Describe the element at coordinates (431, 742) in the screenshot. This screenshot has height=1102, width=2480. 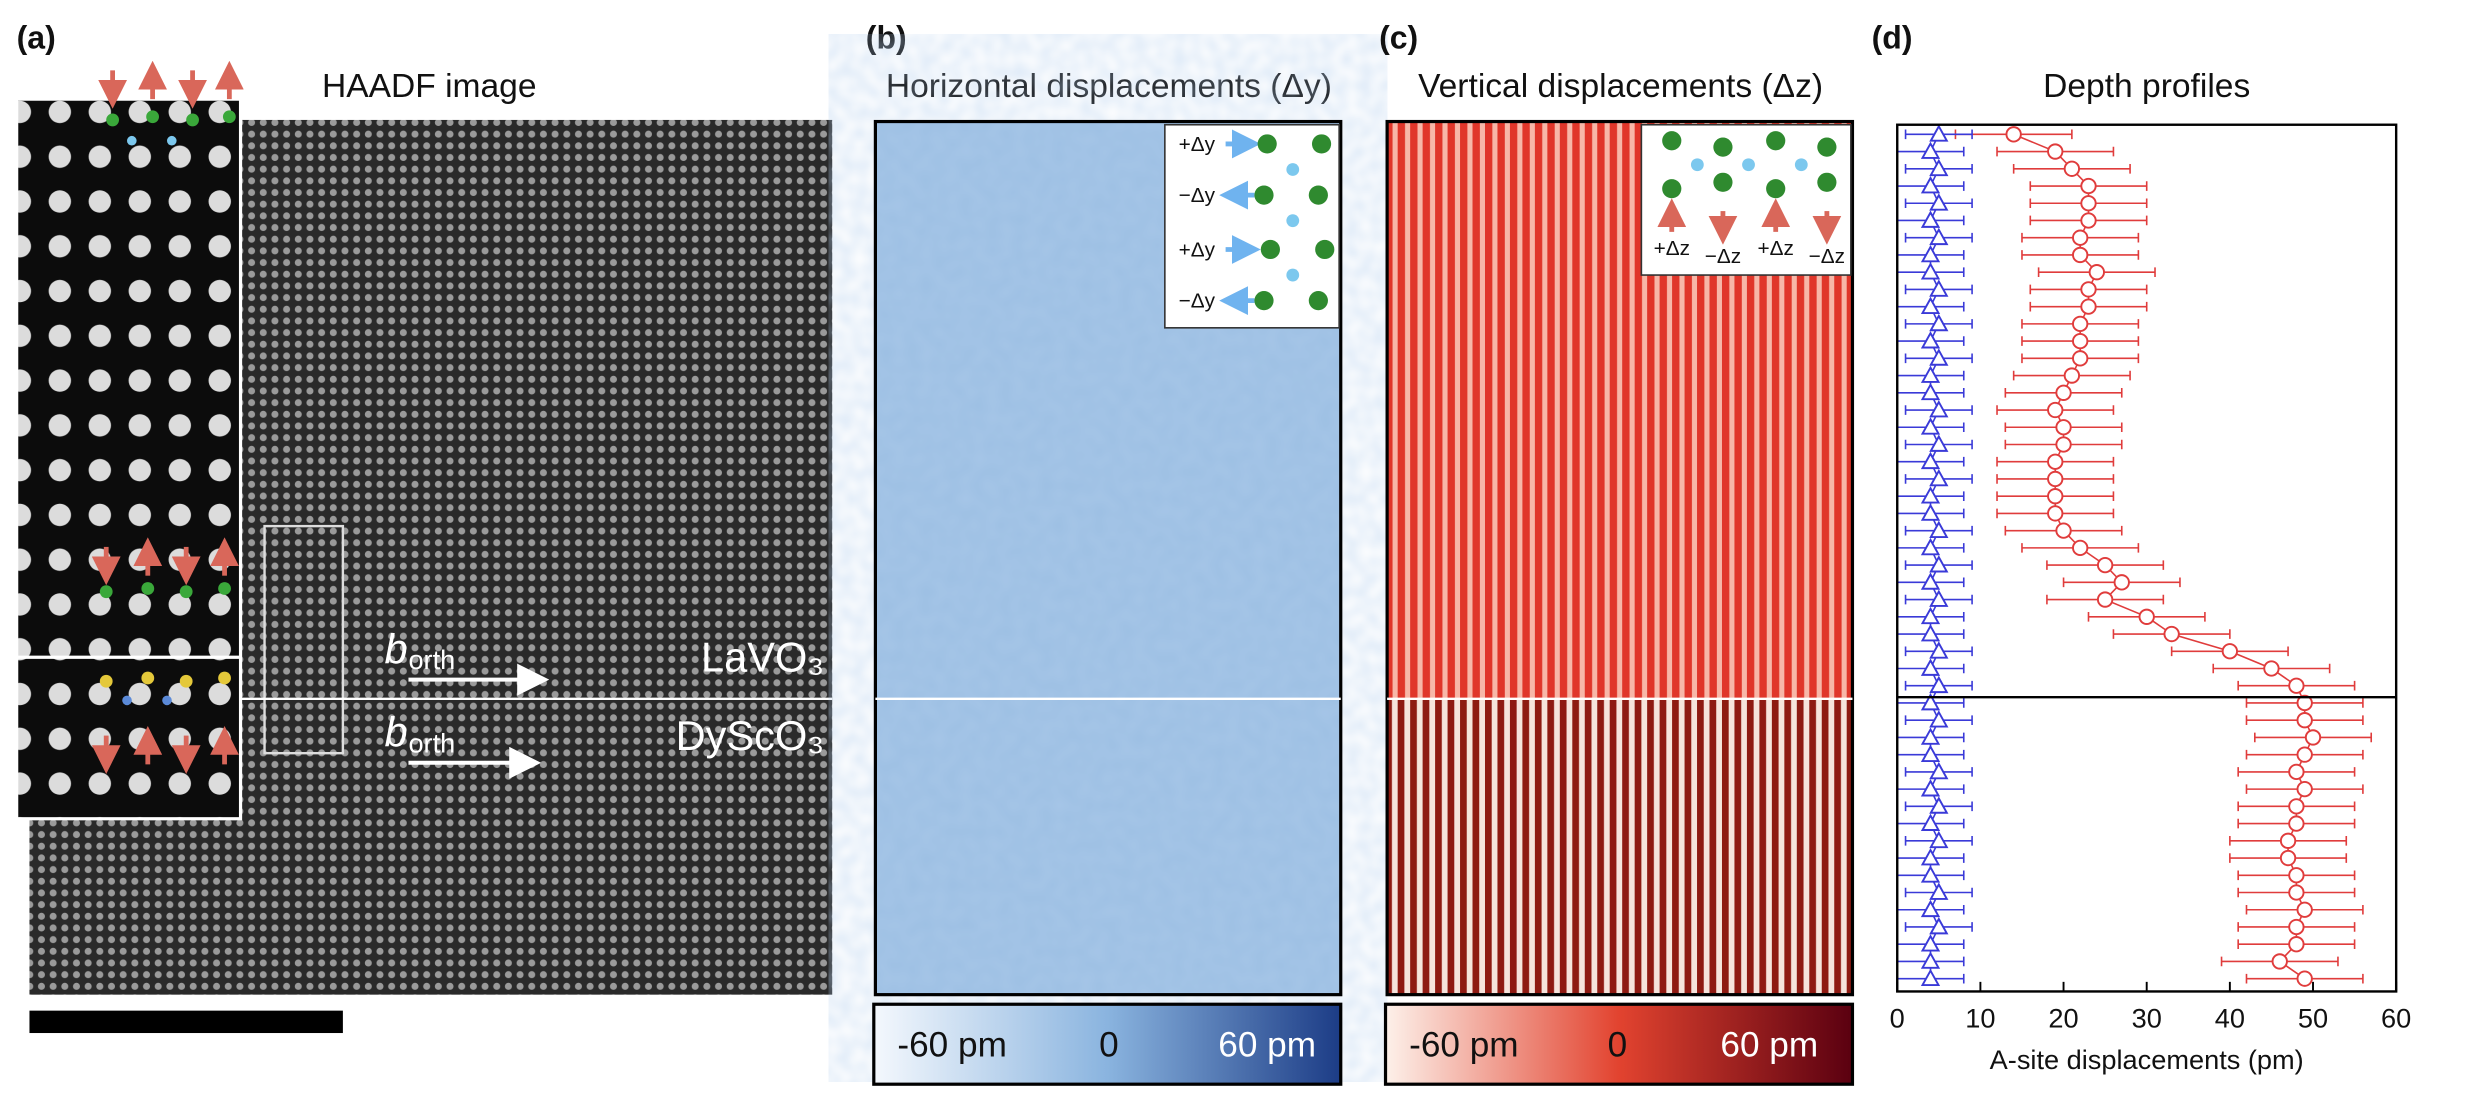
I see `vector-subscript: orth` at that location.